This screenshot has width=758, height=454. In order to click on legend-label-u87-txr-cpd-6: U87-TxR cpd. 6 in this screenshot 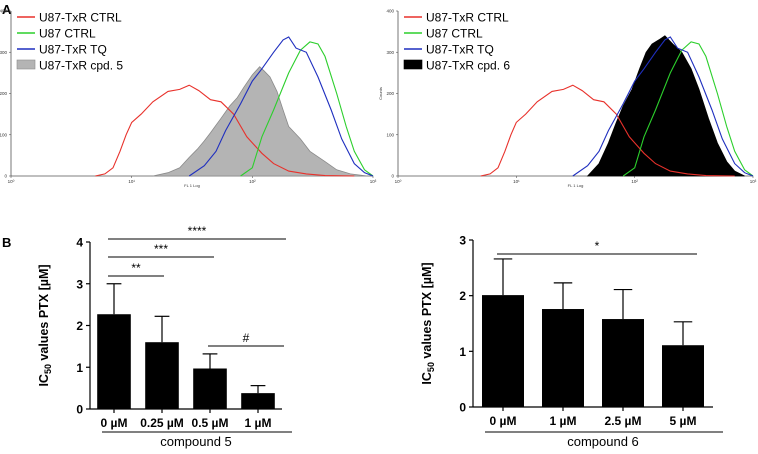, I will do `click(468, 66)`.